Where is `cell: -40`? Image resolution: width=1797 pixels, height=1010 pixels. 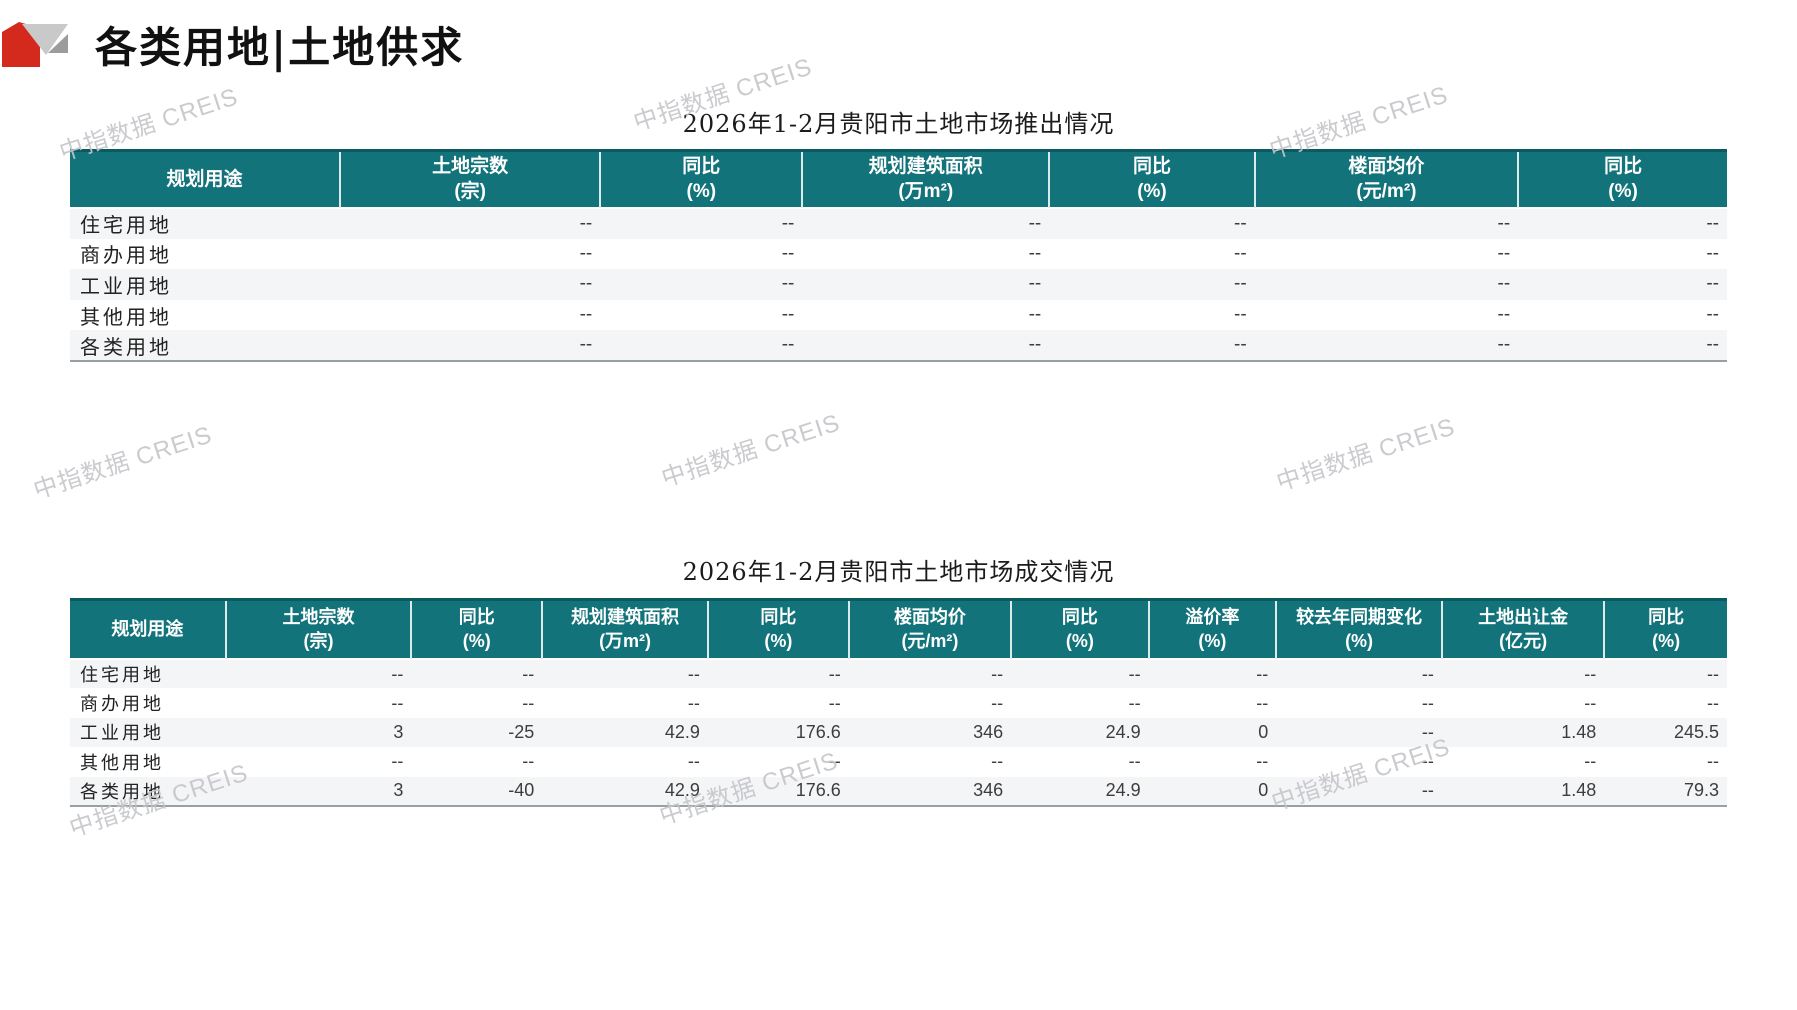 cell: -40 is located at coordinates (521, 790).